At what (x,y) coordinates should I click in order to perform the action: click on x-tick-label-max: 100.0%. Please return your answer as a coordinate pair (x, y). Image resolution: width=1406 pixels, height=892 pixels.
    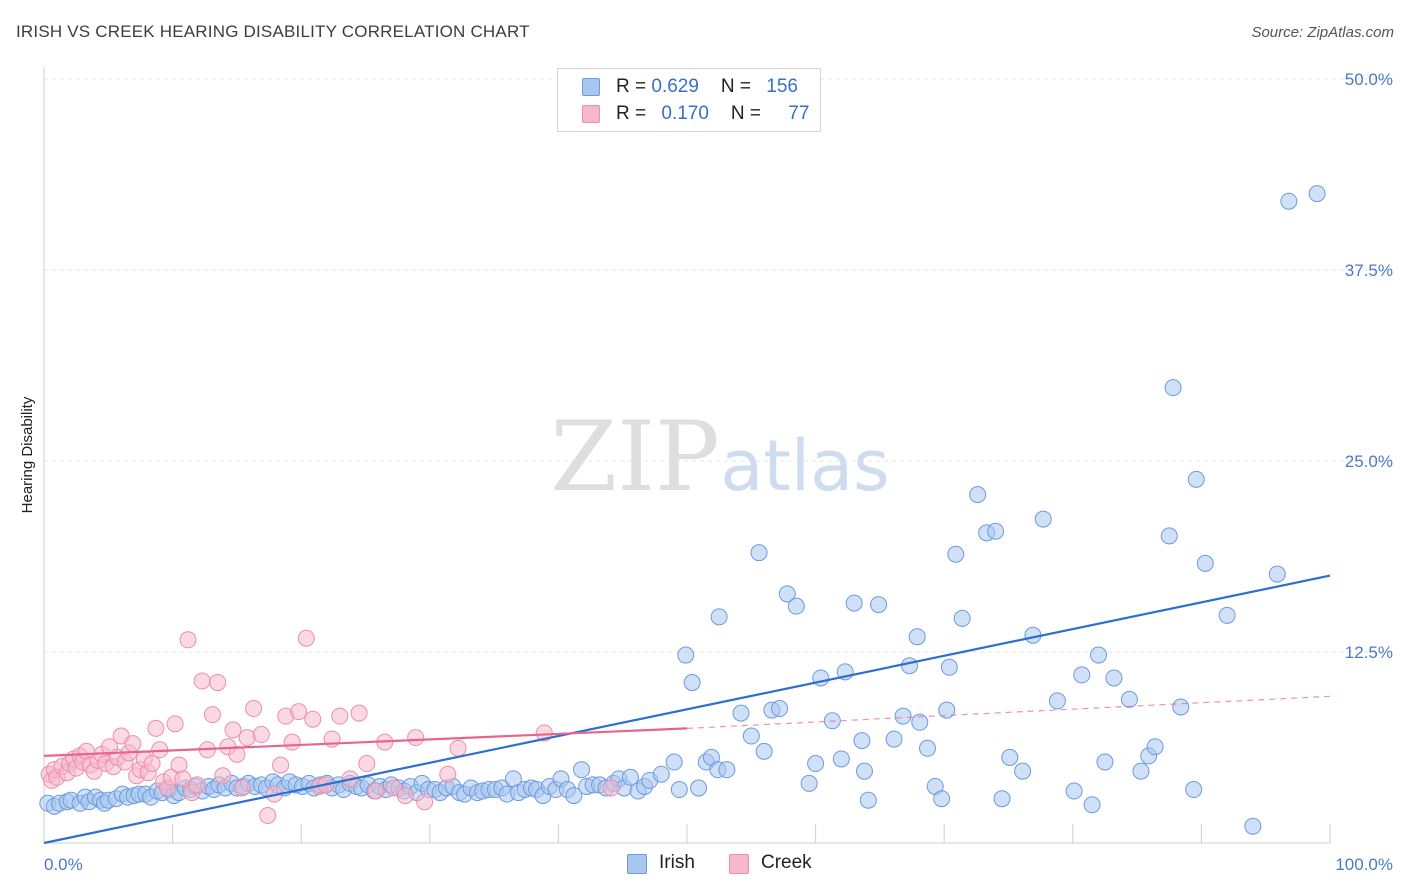
    Looking at the image, I should click on (1364, 864).